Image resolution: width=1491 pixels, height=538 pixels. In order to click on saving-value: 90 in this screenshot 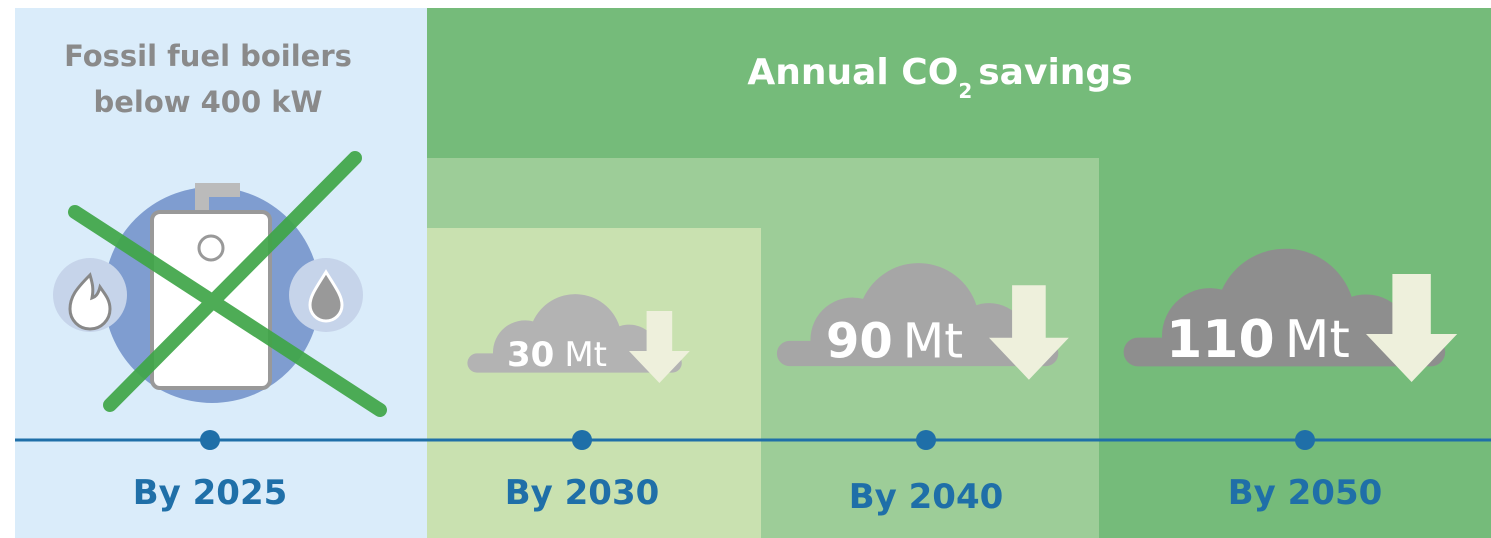, I will do `click(859, 342)`.